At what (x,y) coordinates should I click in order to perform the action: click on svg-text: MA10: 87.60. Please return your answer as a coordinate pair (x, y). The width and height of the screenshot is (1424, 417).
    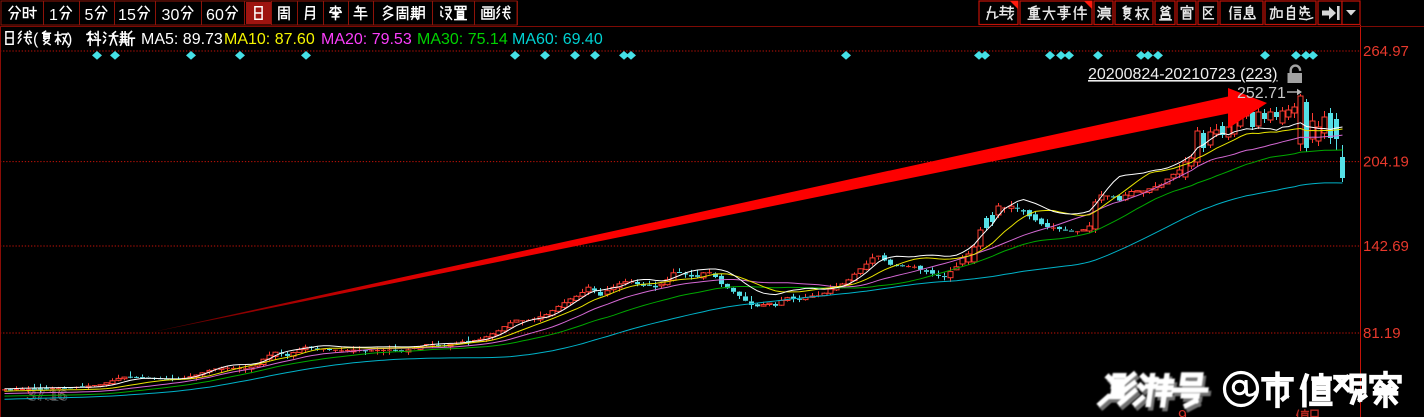
    Looking at the image, I should click on (269, 39).